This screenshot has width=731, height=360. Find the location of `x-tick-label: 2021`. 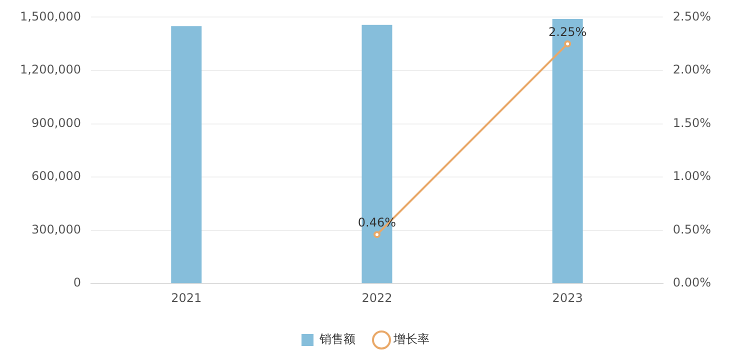

x-tick-label: 2021 is located at coordinates (186, 297).